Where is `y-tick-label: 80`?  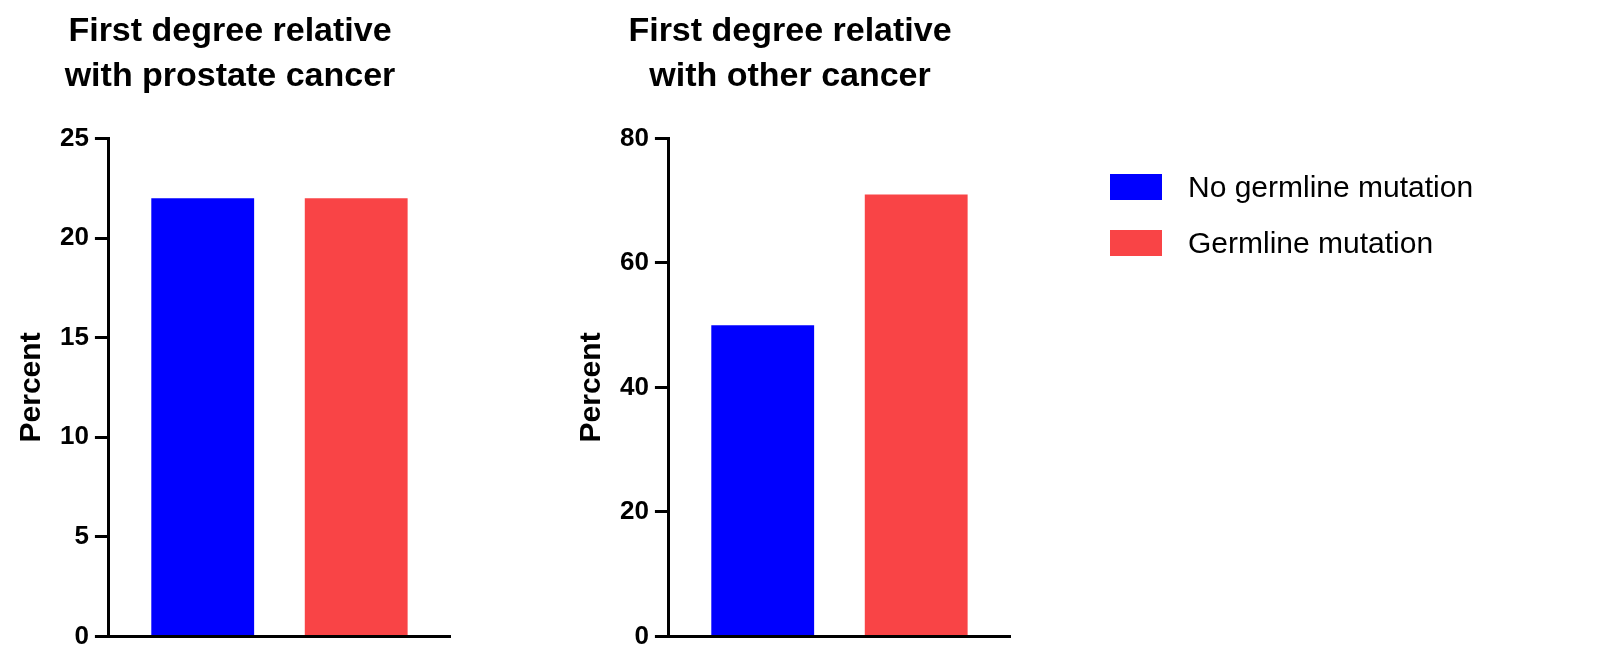 y-tick-label: 80 is located at coordinates (634, 136).